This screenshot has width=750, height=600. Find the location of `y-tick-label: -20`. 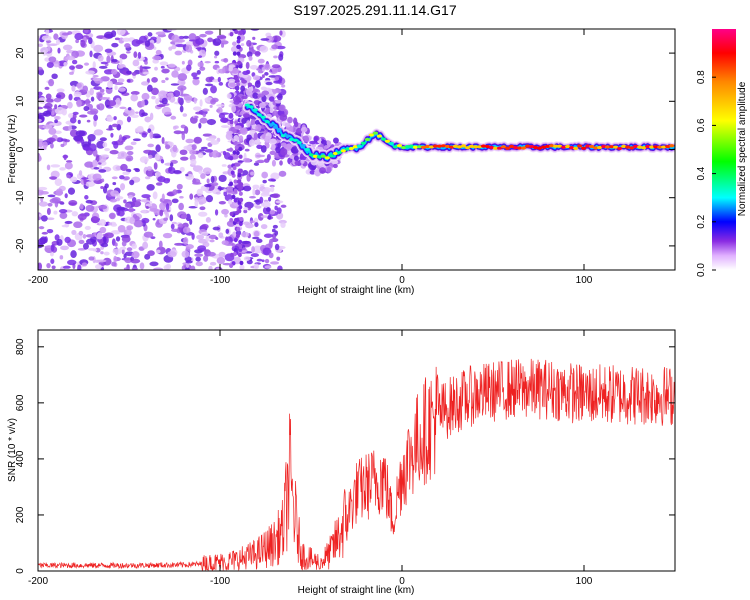

y-tick-label: -20 is located at coordinates (20, 245).